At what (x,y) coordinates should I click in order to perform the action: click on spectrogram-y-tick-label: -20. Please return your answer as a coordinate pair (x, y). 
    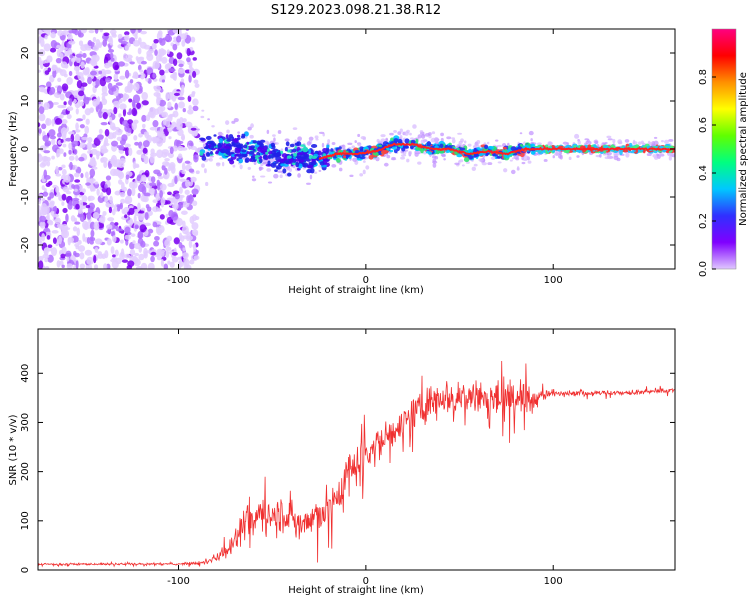
    Looking at the image, I should click on (25, 245).